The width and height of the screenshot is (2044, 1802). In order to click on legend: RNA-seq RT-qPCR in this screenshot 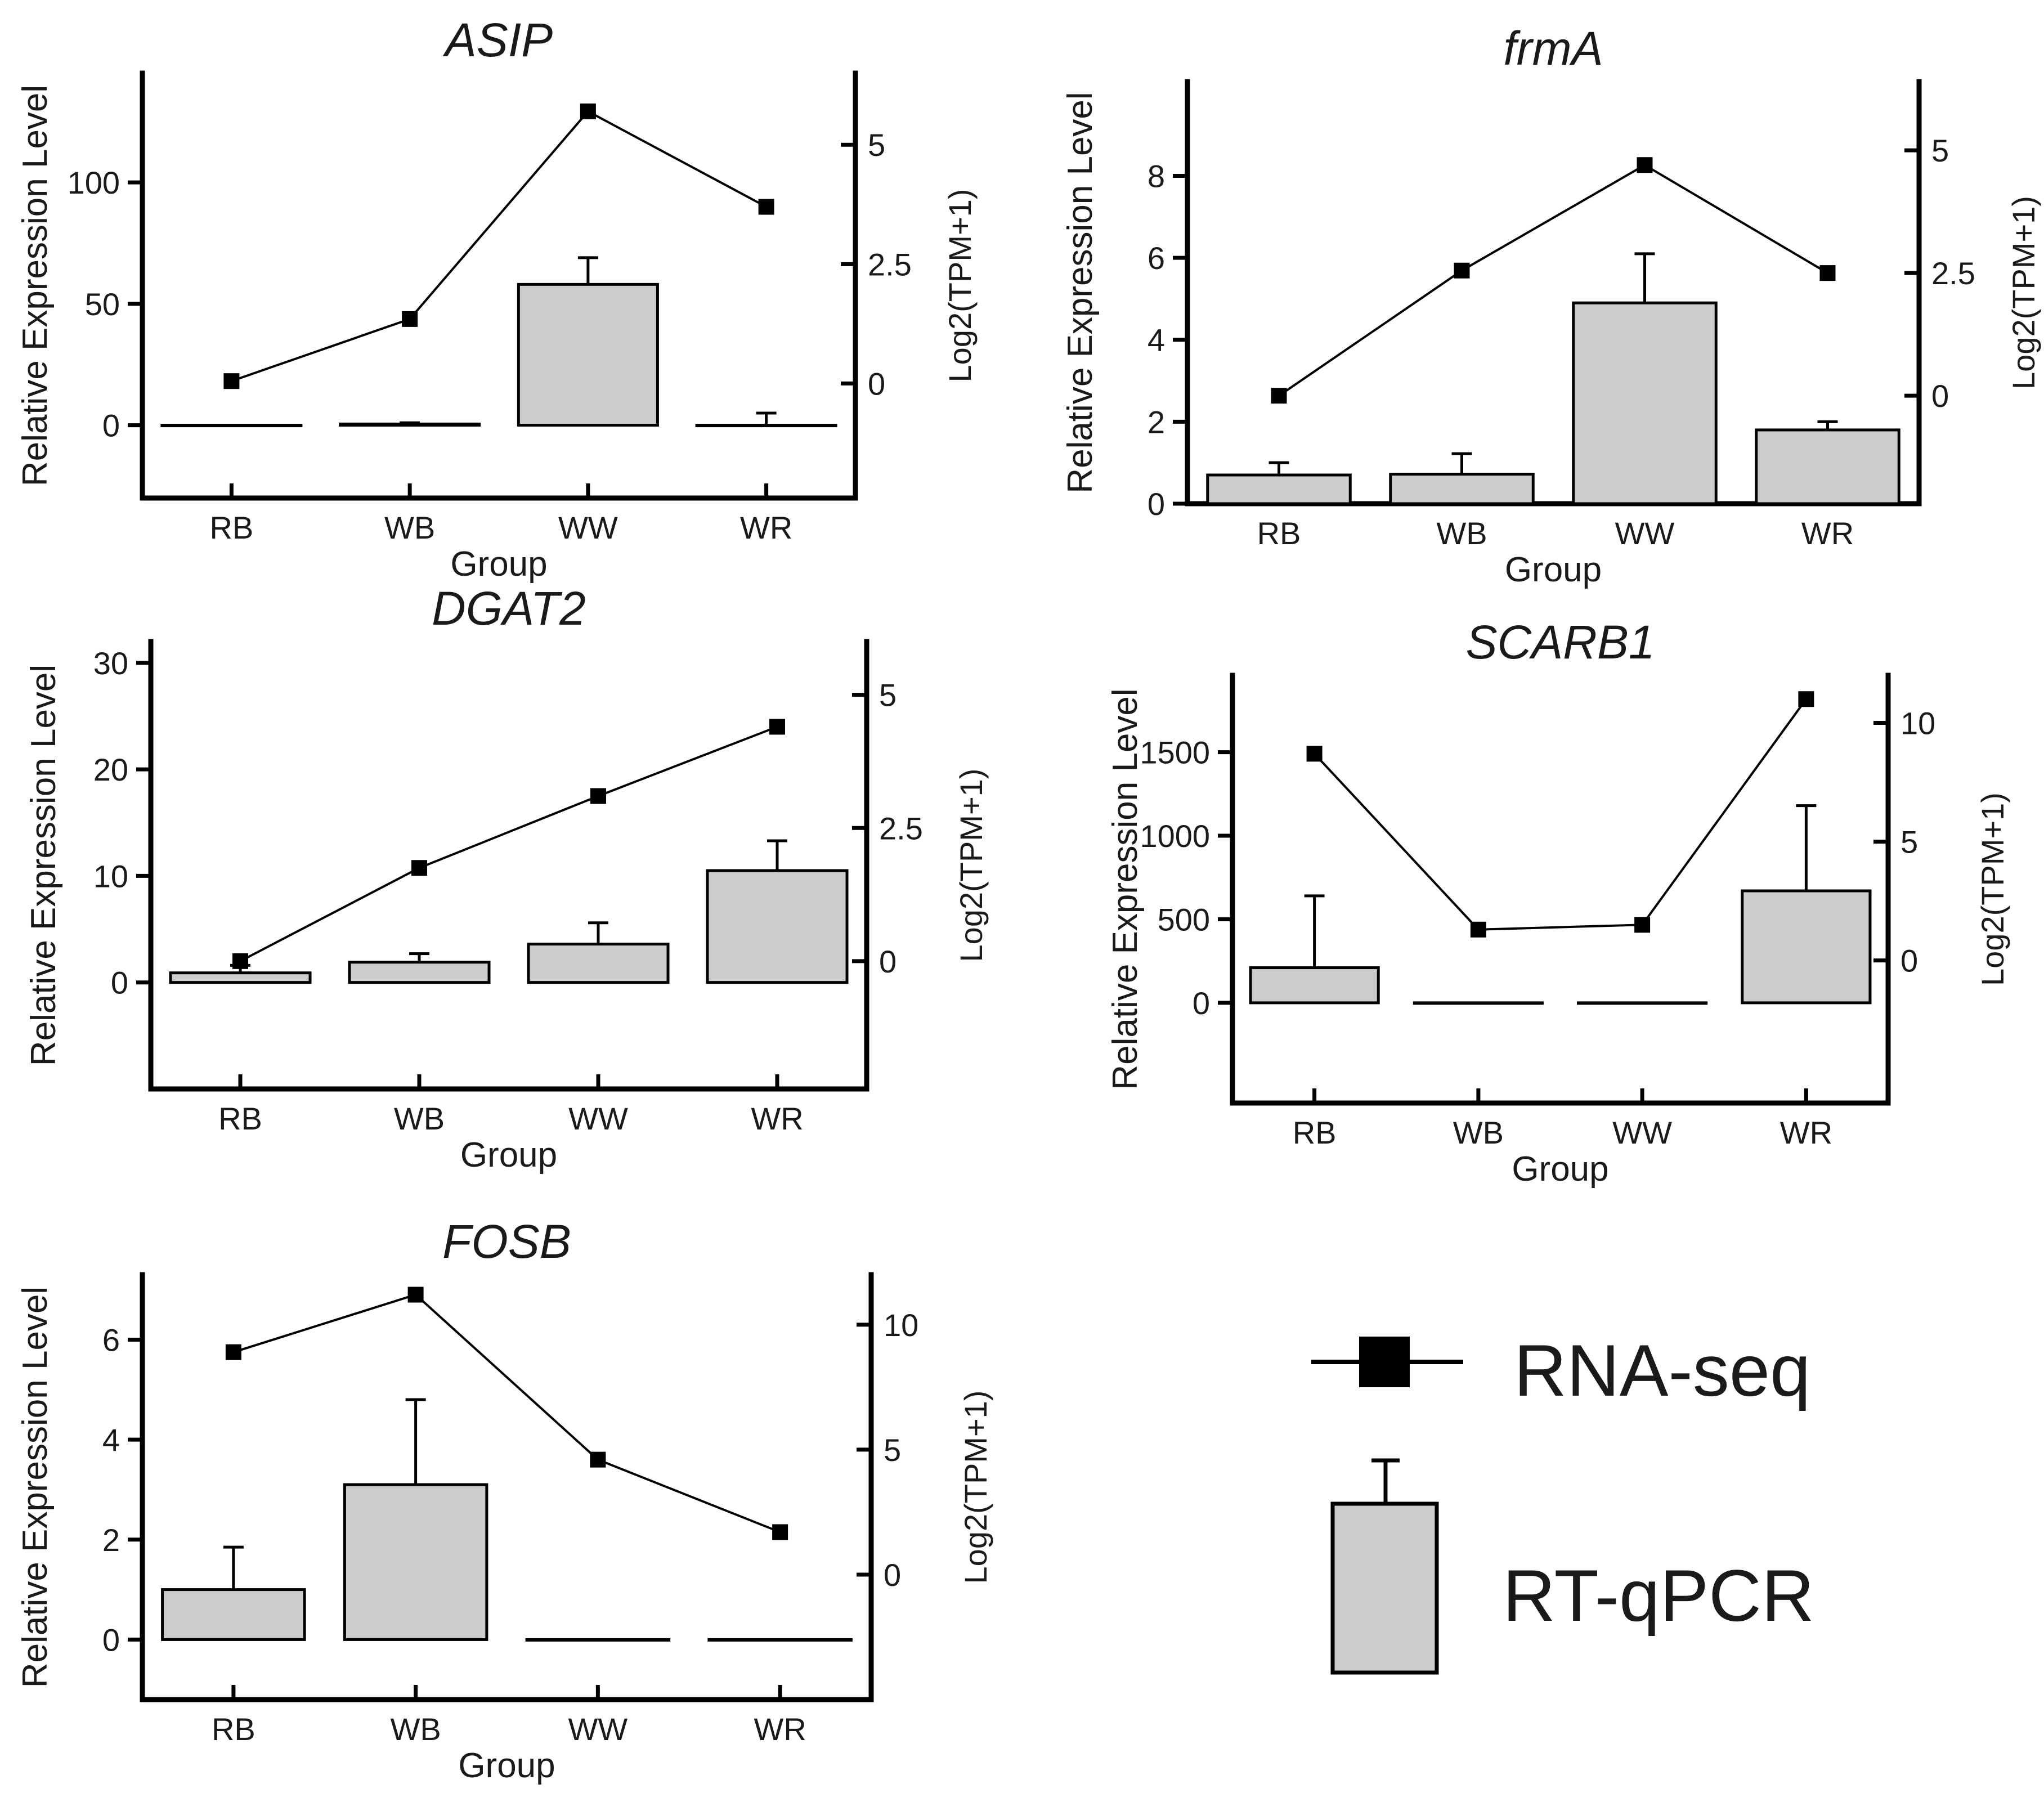, I will do `click(1562, 1502)`.